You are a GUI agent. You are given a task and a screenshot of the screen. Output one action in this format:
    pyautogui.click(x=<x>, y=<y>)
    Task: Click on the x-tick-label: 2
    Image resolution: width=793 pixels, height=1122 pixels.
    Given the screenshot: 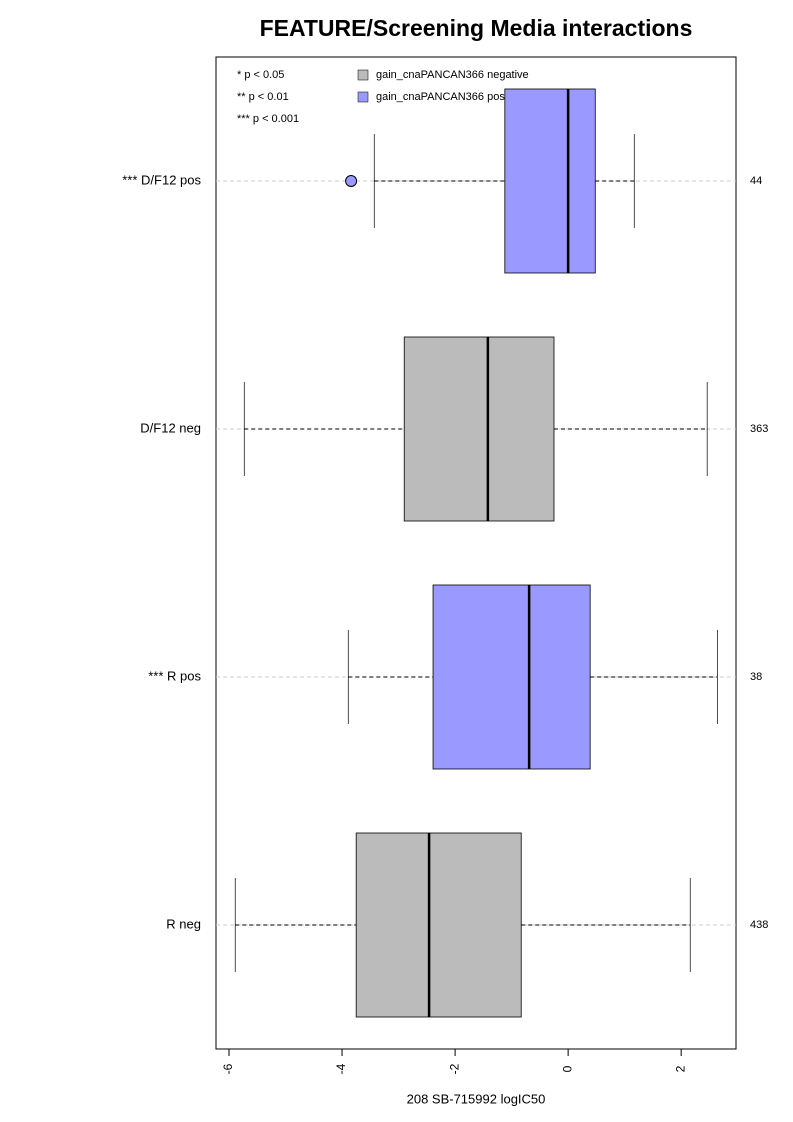 What is the action you would take?
    pyautogui.click(x=680, y=1068)
    